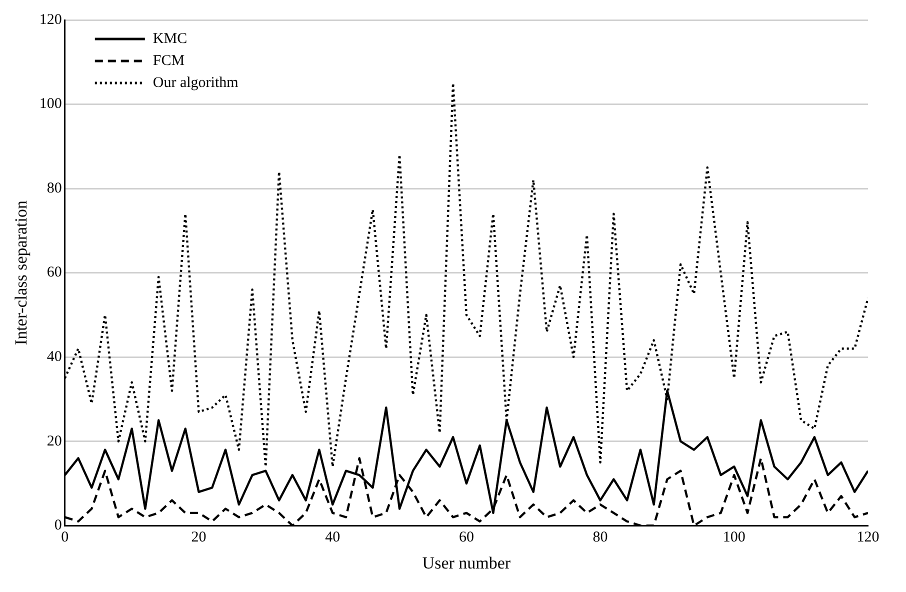  I want to click on x-tick-label: 80, so click(600, 538).